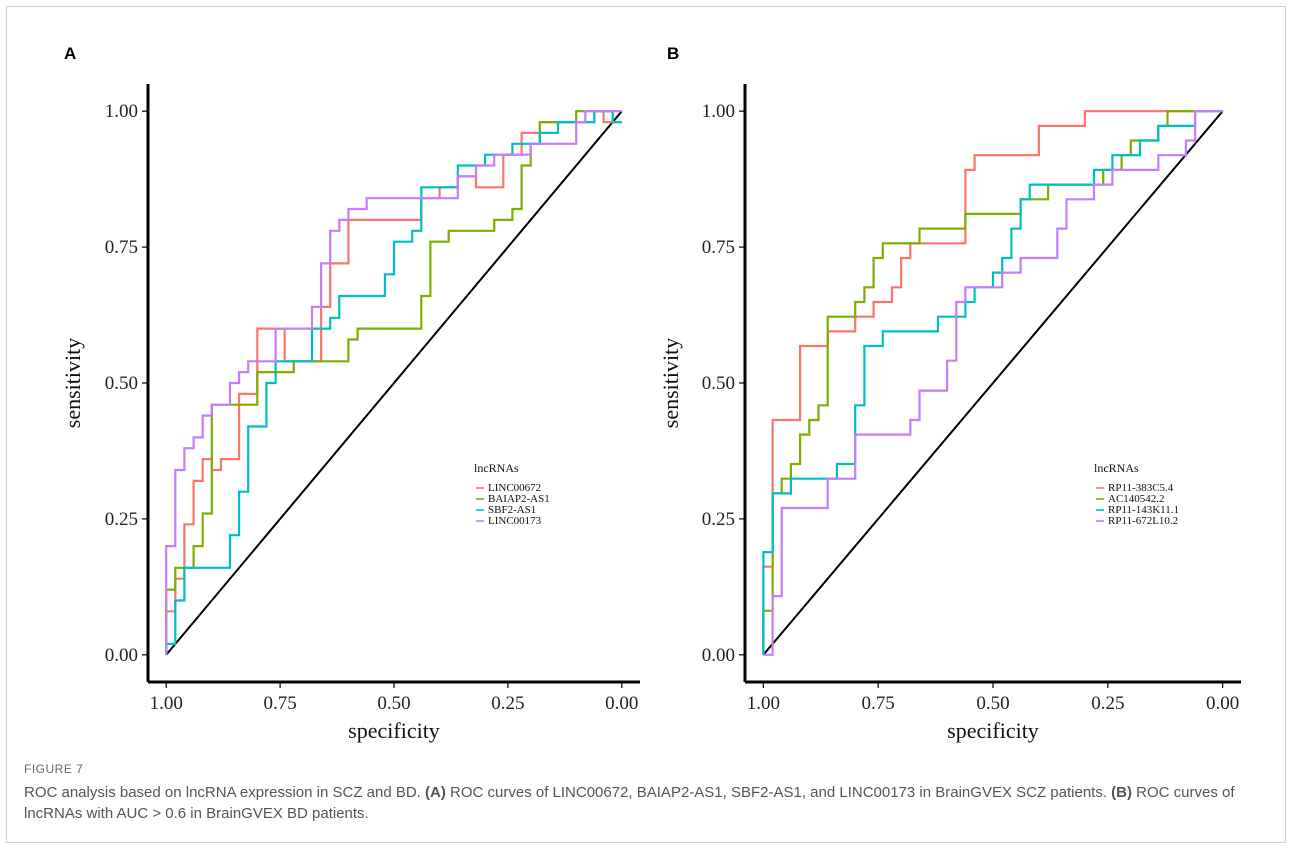 The image size is (1293, 849). What do you see at coordinates (54, 769) in the screenshot?
I see `caption-label: FIGURE 7` at bounding box center [54, 769].